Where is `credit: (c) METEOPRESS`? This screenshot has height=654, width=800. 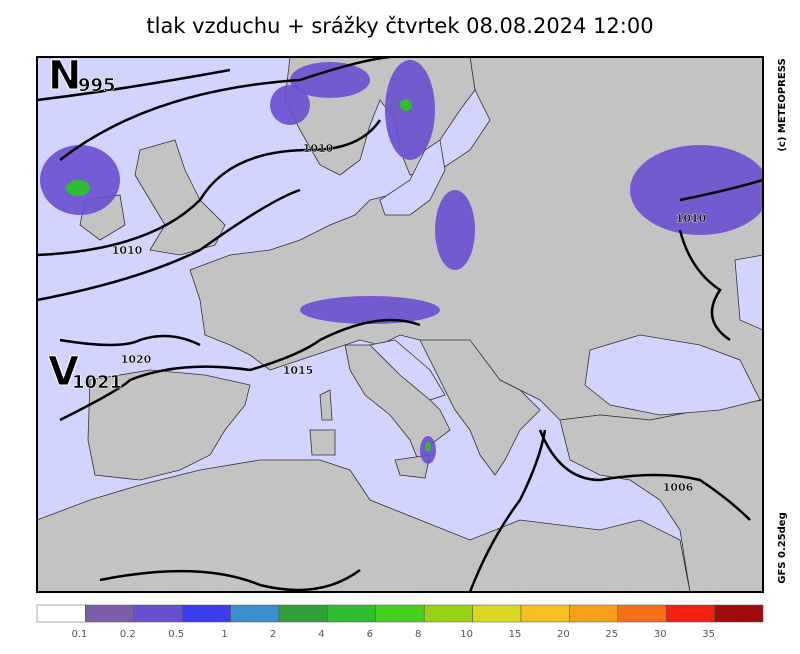
credit: (c) METEOPRESS is located at coordinates (782, 104).